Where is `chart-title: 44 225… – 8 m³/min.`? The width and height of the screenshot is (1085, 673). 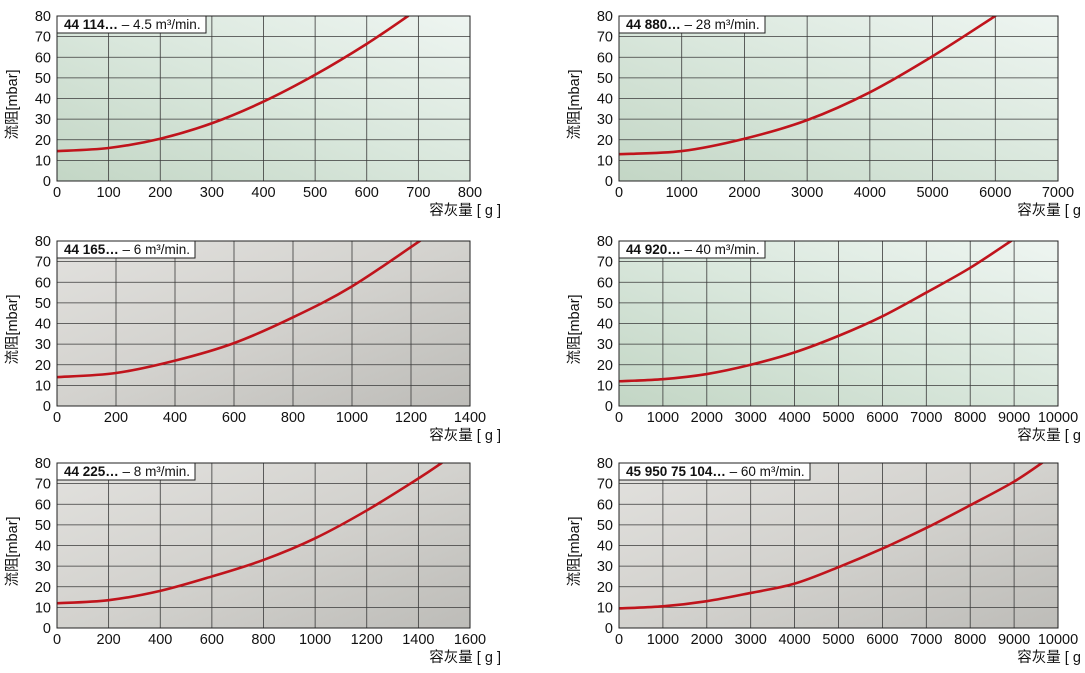 chart-title: 44 225… – 8 m³/min. is located at coordinates (127, 471).